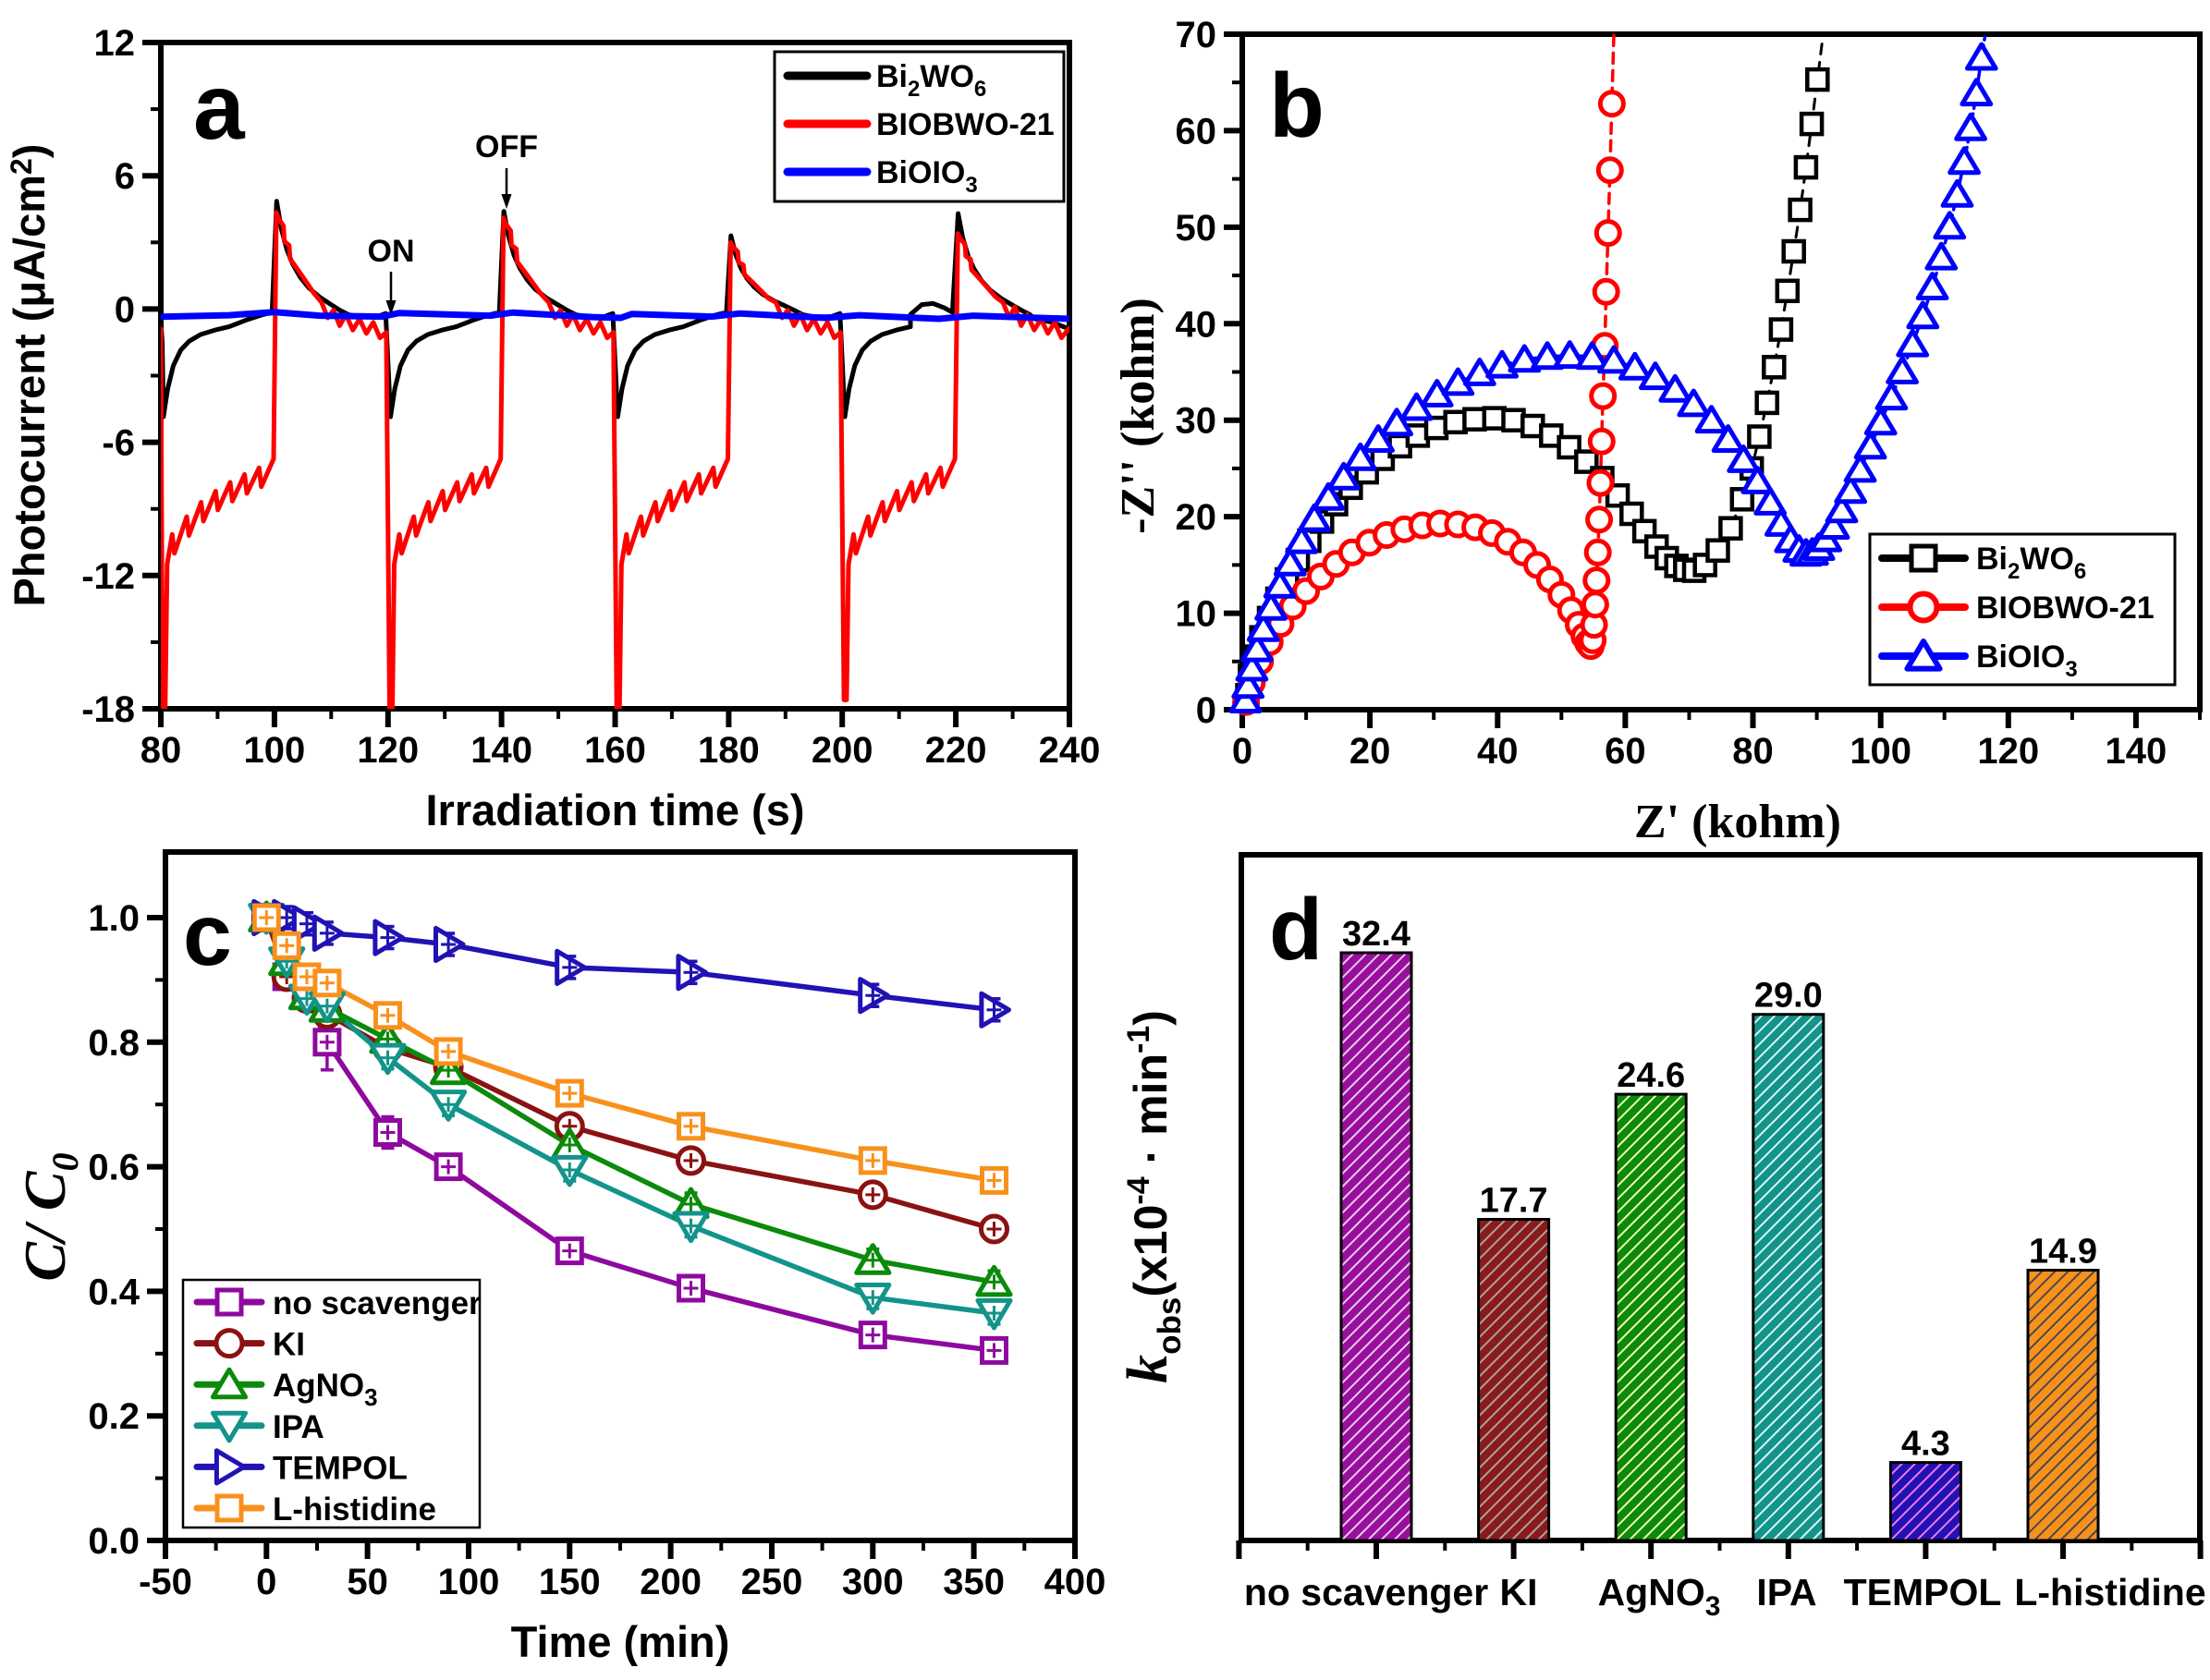 This screenshot has height=1680, width=2210. I want to click on svg-text: 0.4, so click(114, 1292).